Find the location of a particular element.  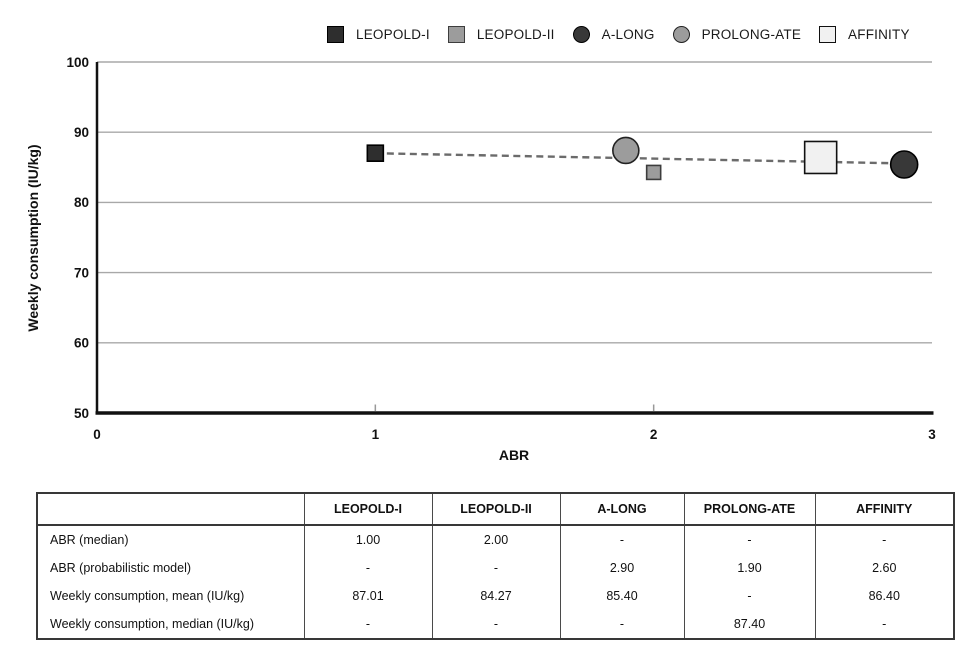

column-header-affinity: AFFINITY is located at coordinates (884, 509).